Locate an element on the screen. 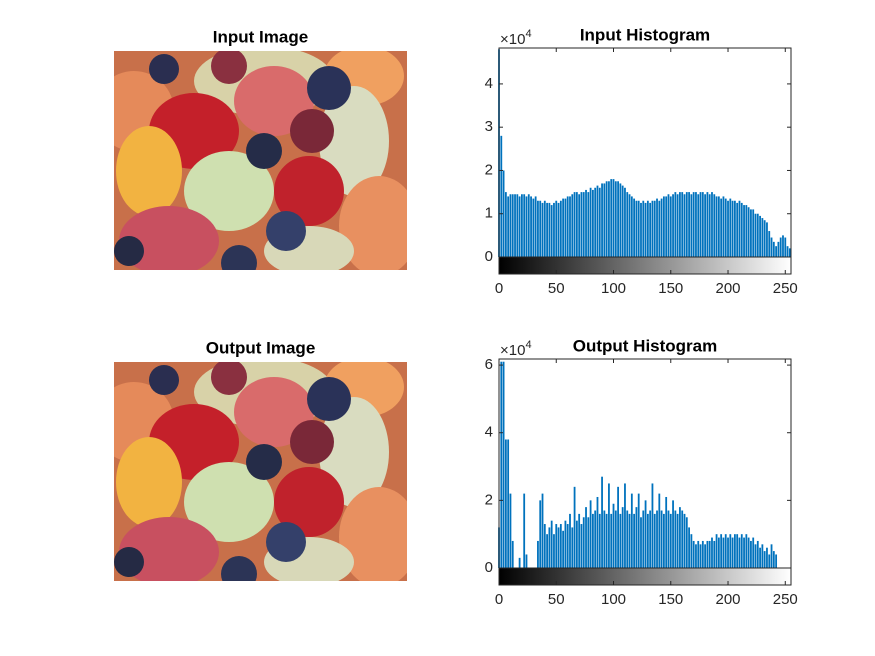  x-tick-label: 150 is located at coordinates (670, 599).